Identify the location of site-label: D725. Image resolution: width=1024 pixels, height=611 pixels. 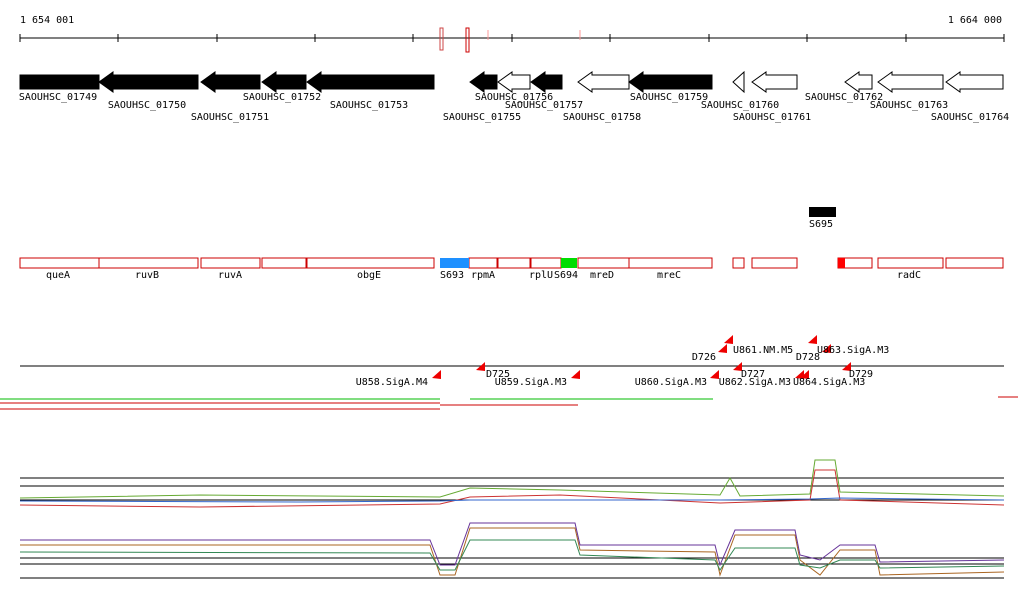
(498, 374).